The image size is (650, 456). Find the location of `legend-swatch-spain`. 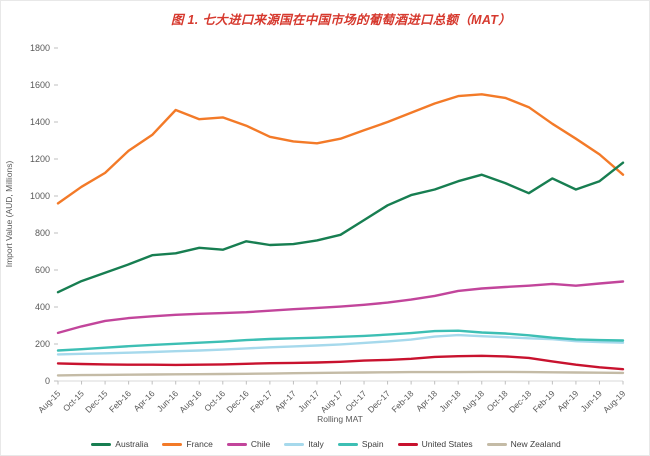

legend-swatch-spain is located at coordinates (347, 444).